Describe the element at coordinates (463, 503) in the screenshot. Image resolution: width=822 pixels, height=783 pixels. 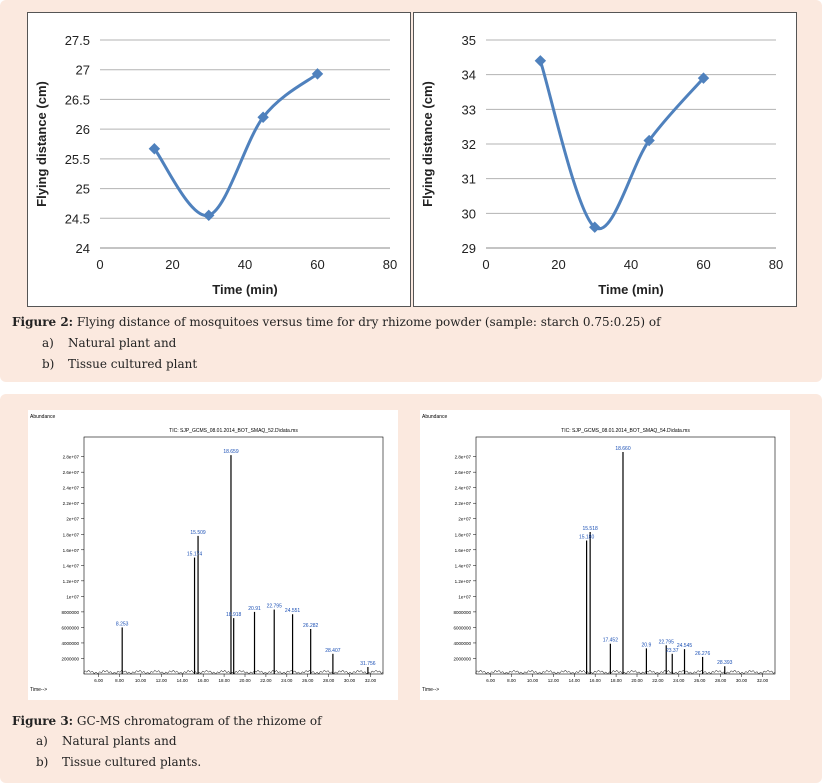
I see `gcms-b-ytick-label: 2.2e+07` at that location.